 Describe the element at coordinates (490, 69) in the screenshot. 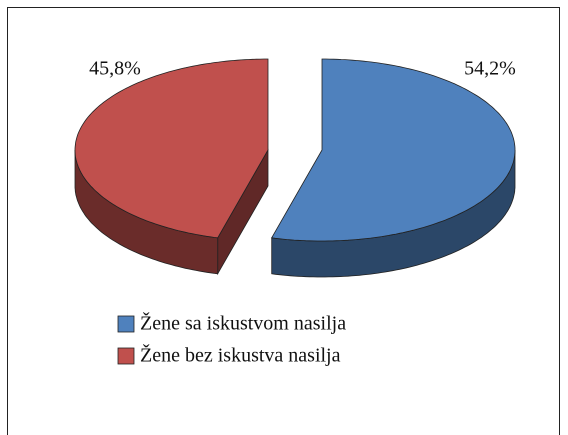

I see `data-label: 54,2%` at that location.